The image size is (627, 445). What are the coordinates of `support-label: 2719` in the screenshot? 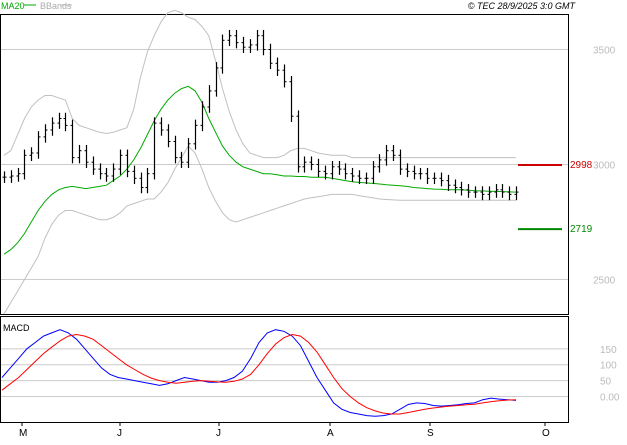 It's located at (581, 229).